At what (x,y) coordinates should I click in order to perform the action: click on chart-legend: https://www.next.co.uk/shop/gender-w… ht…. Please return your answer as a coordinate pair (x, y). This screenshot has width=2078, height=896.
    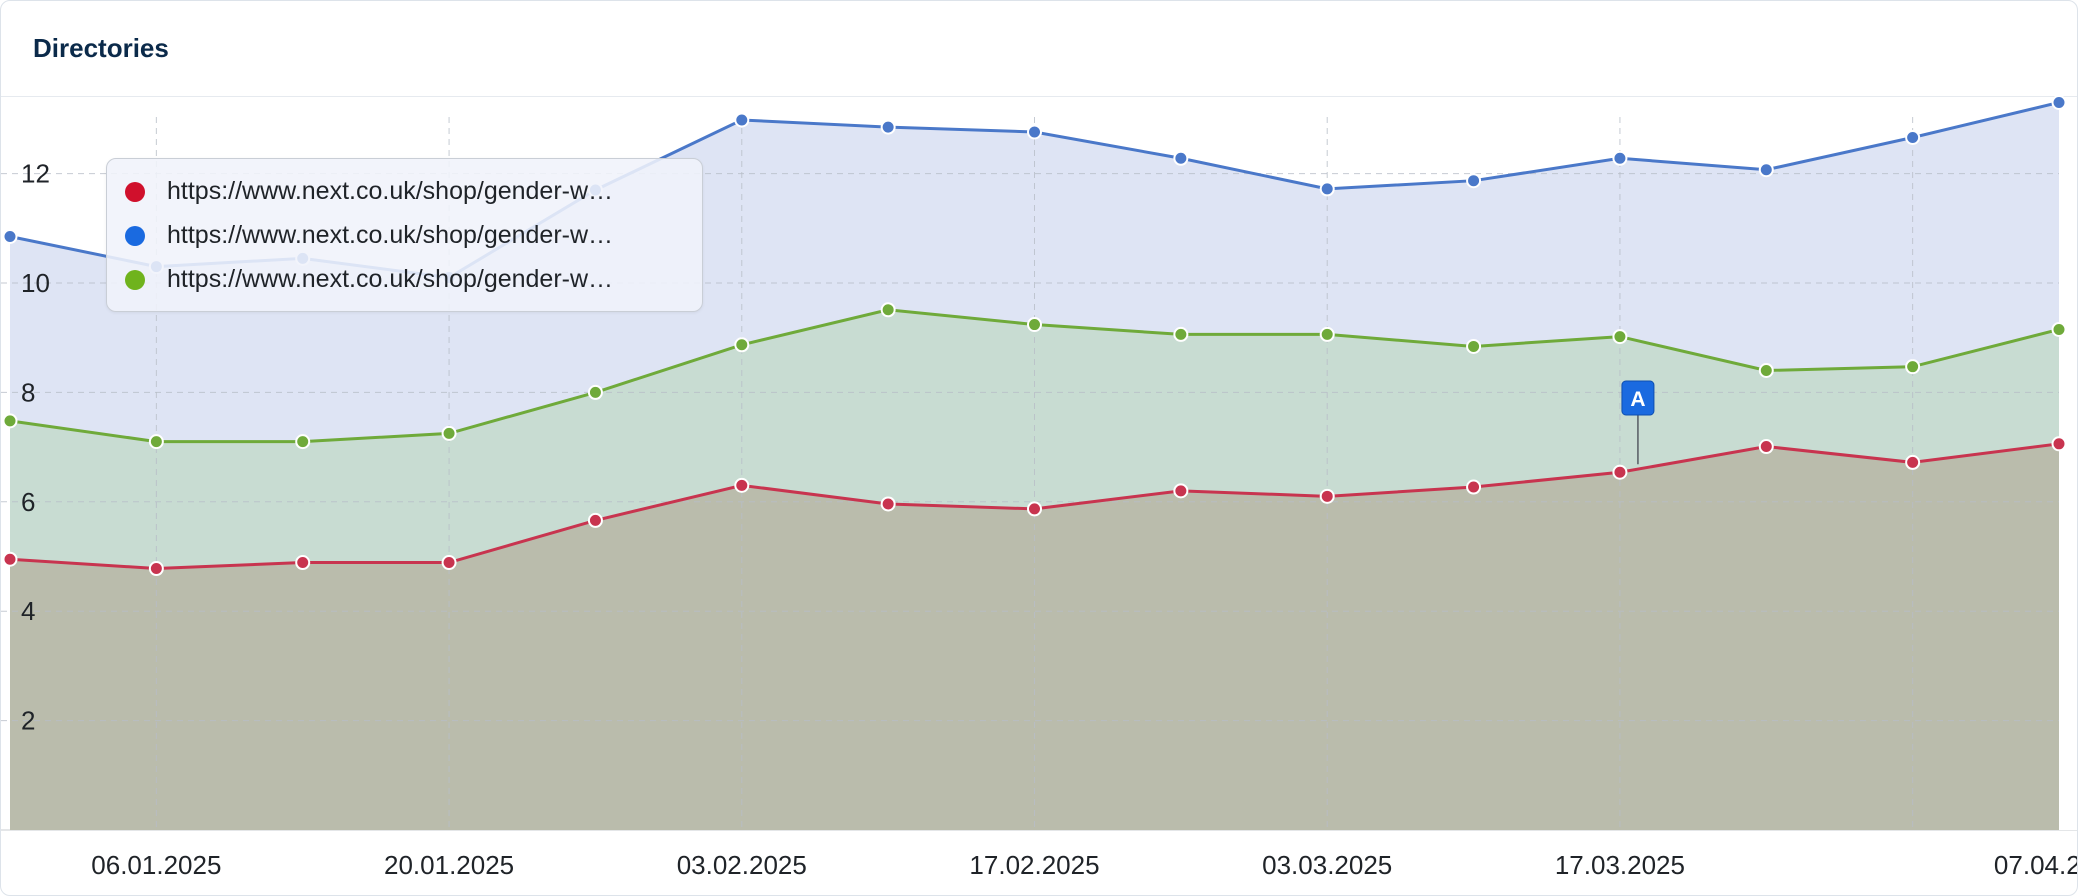
    Looking at the image, I should click on (404, 235).